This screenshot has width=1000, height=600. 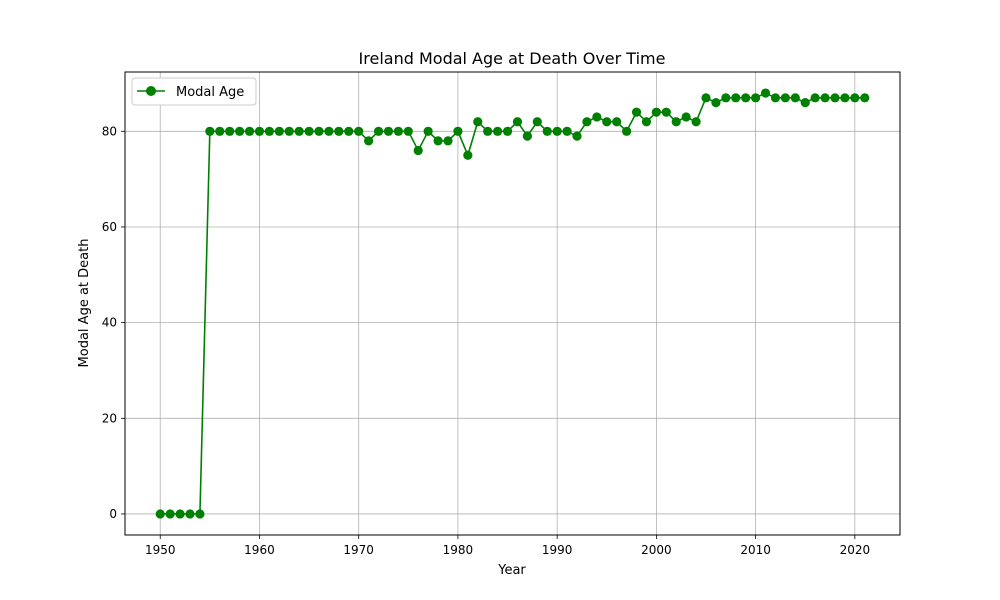 I want to click on chart-title: Ireland Modal Age at Death Over Time, so click(x=512, y=58).